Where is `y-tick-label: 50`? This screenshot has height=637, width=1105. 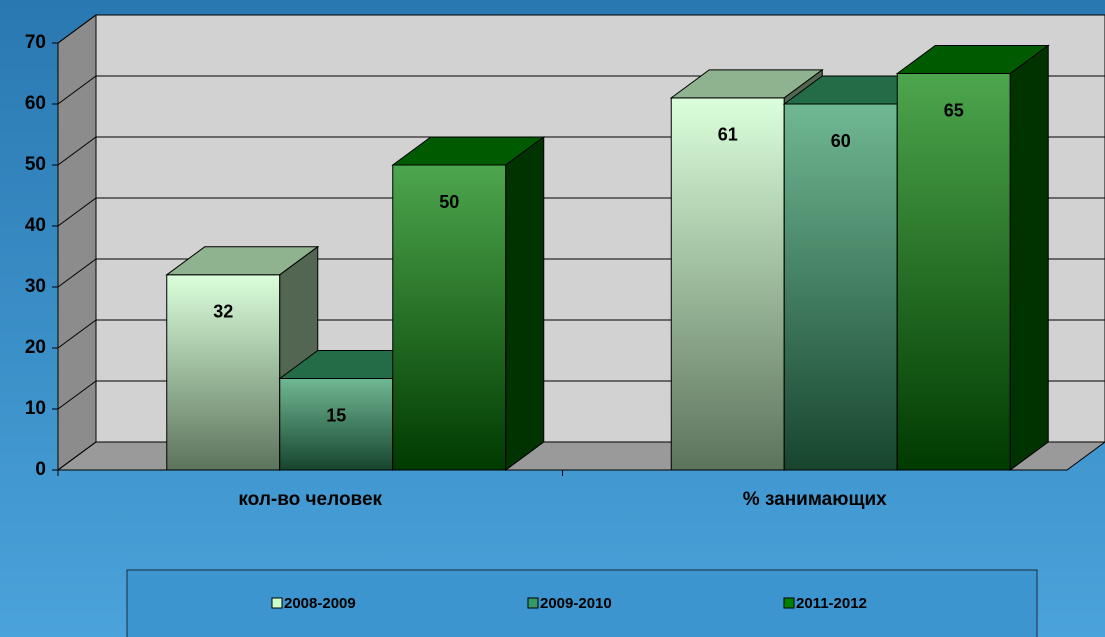
y-tick-label: 50 is located at coordinates (35, 164).